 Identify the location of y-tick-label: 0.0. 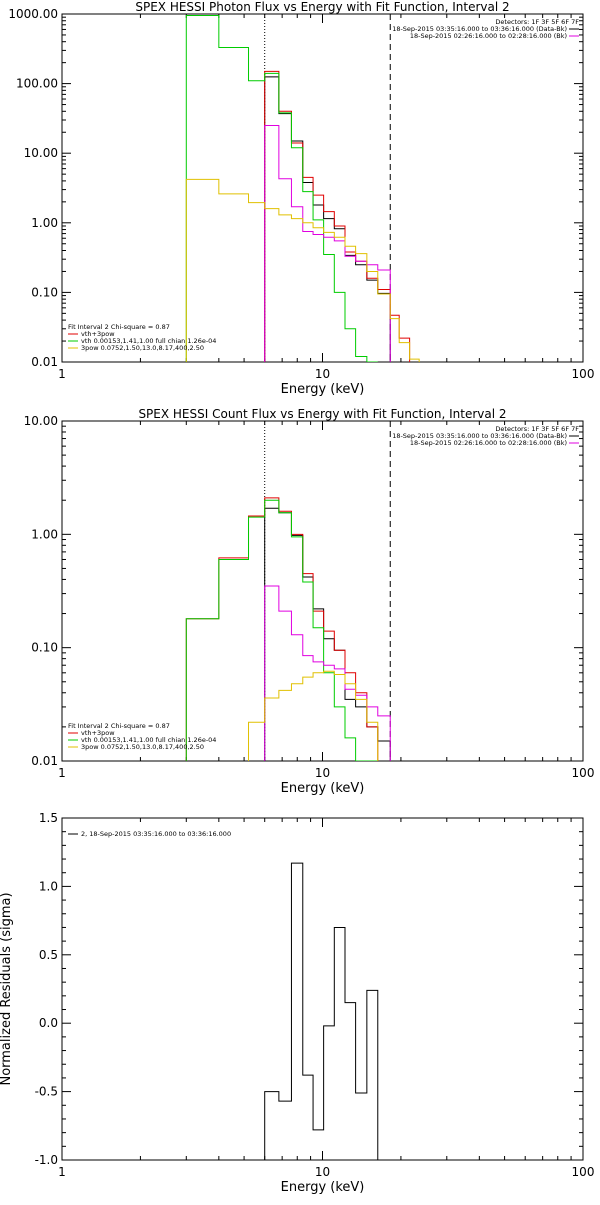
(48, 1023).